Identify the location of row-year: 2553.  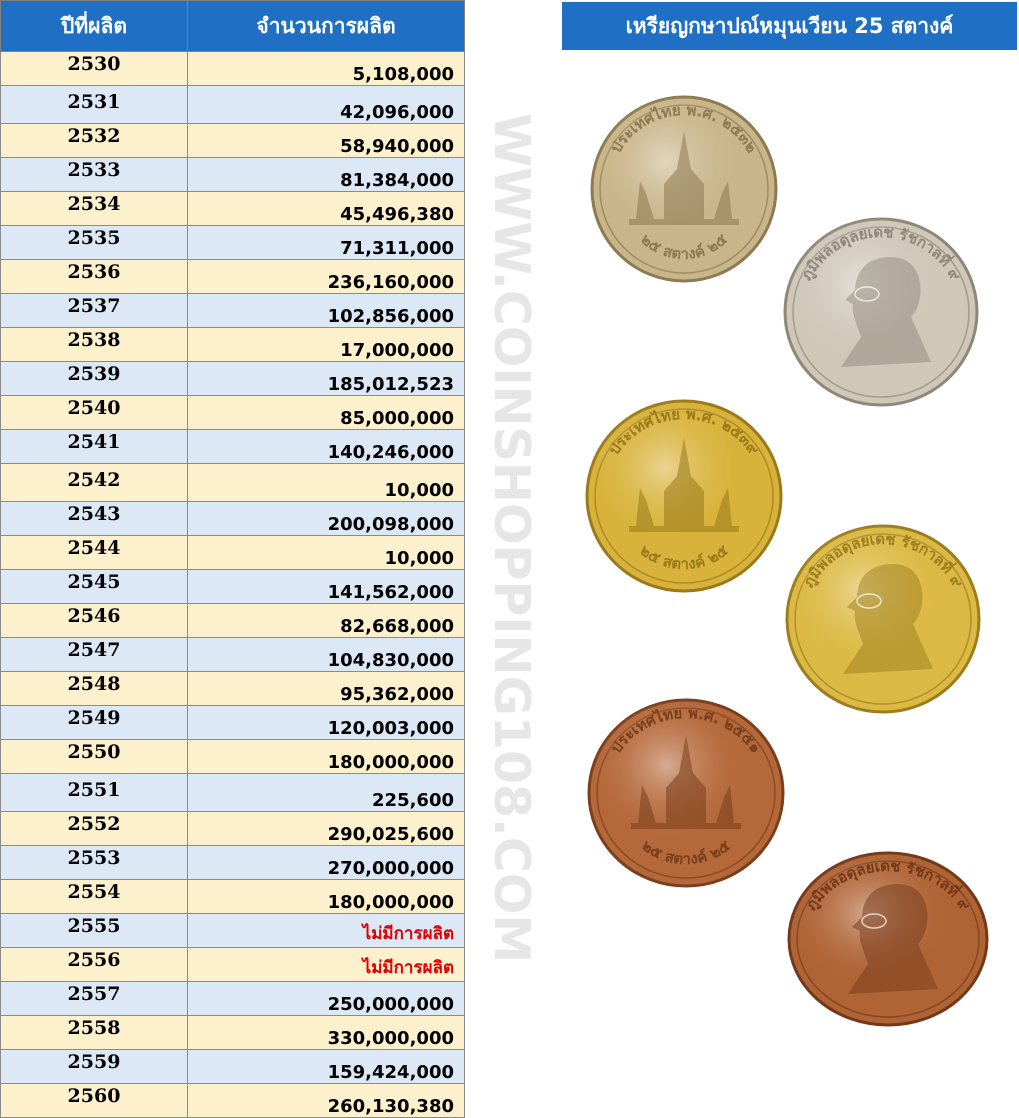
(94, 862).